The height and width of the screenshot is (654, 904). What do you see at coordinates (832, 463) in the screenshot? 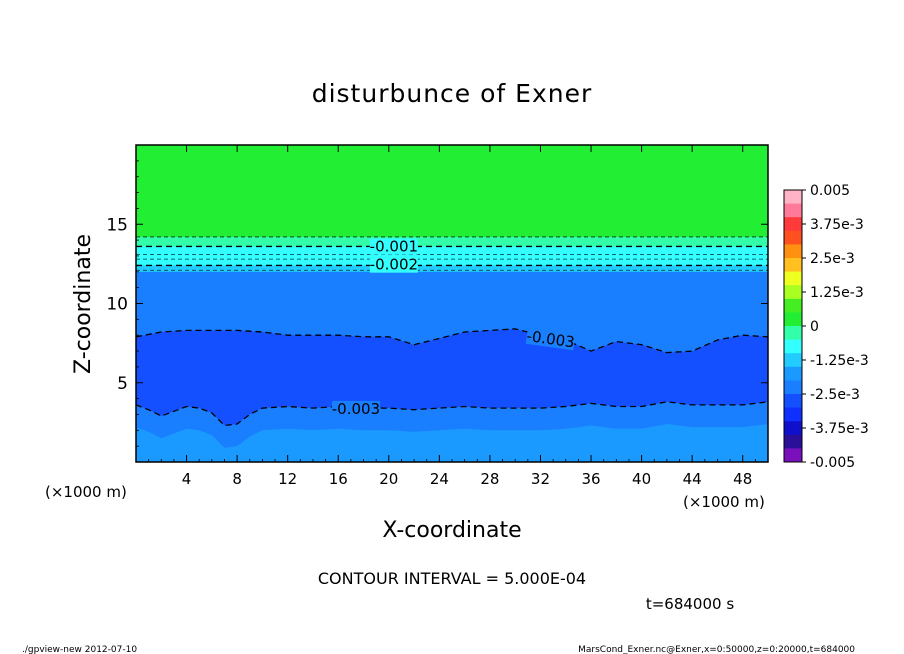
I see `colorbar-label: -0.005` at bounding box center [832, 463].